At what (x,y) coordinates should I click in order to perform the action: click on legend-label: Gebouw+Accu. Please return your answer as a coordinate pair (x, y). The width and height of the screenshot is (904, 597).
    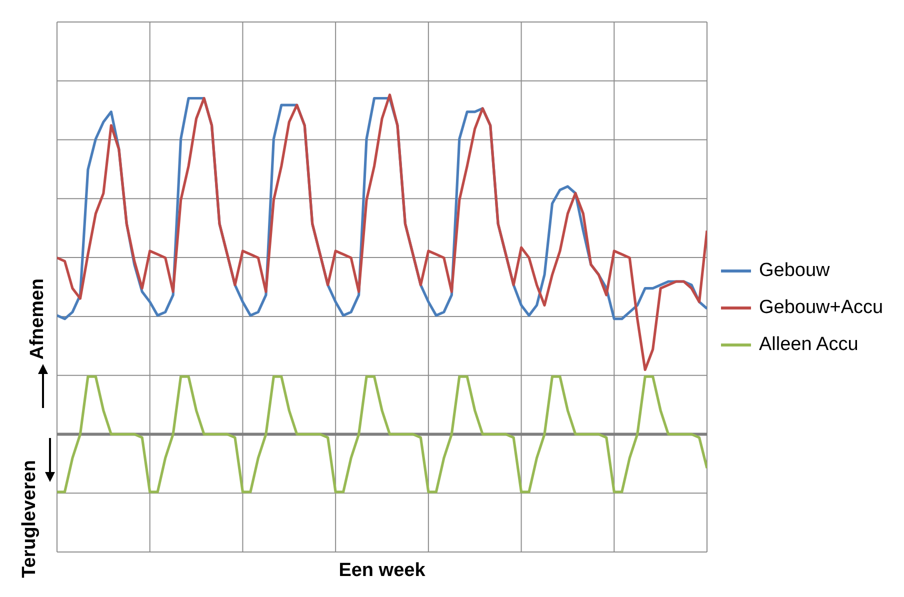
    Looking at the image, I should click on (821, 307).